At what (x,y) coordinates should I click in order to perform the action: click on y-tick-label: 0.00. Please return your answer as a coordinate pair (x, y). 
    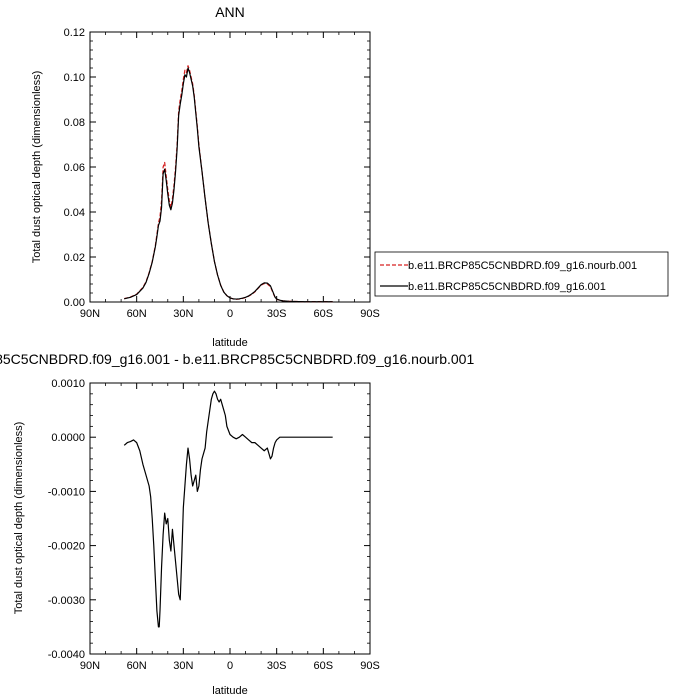
    Looking at the image, I should click on (74, 303).